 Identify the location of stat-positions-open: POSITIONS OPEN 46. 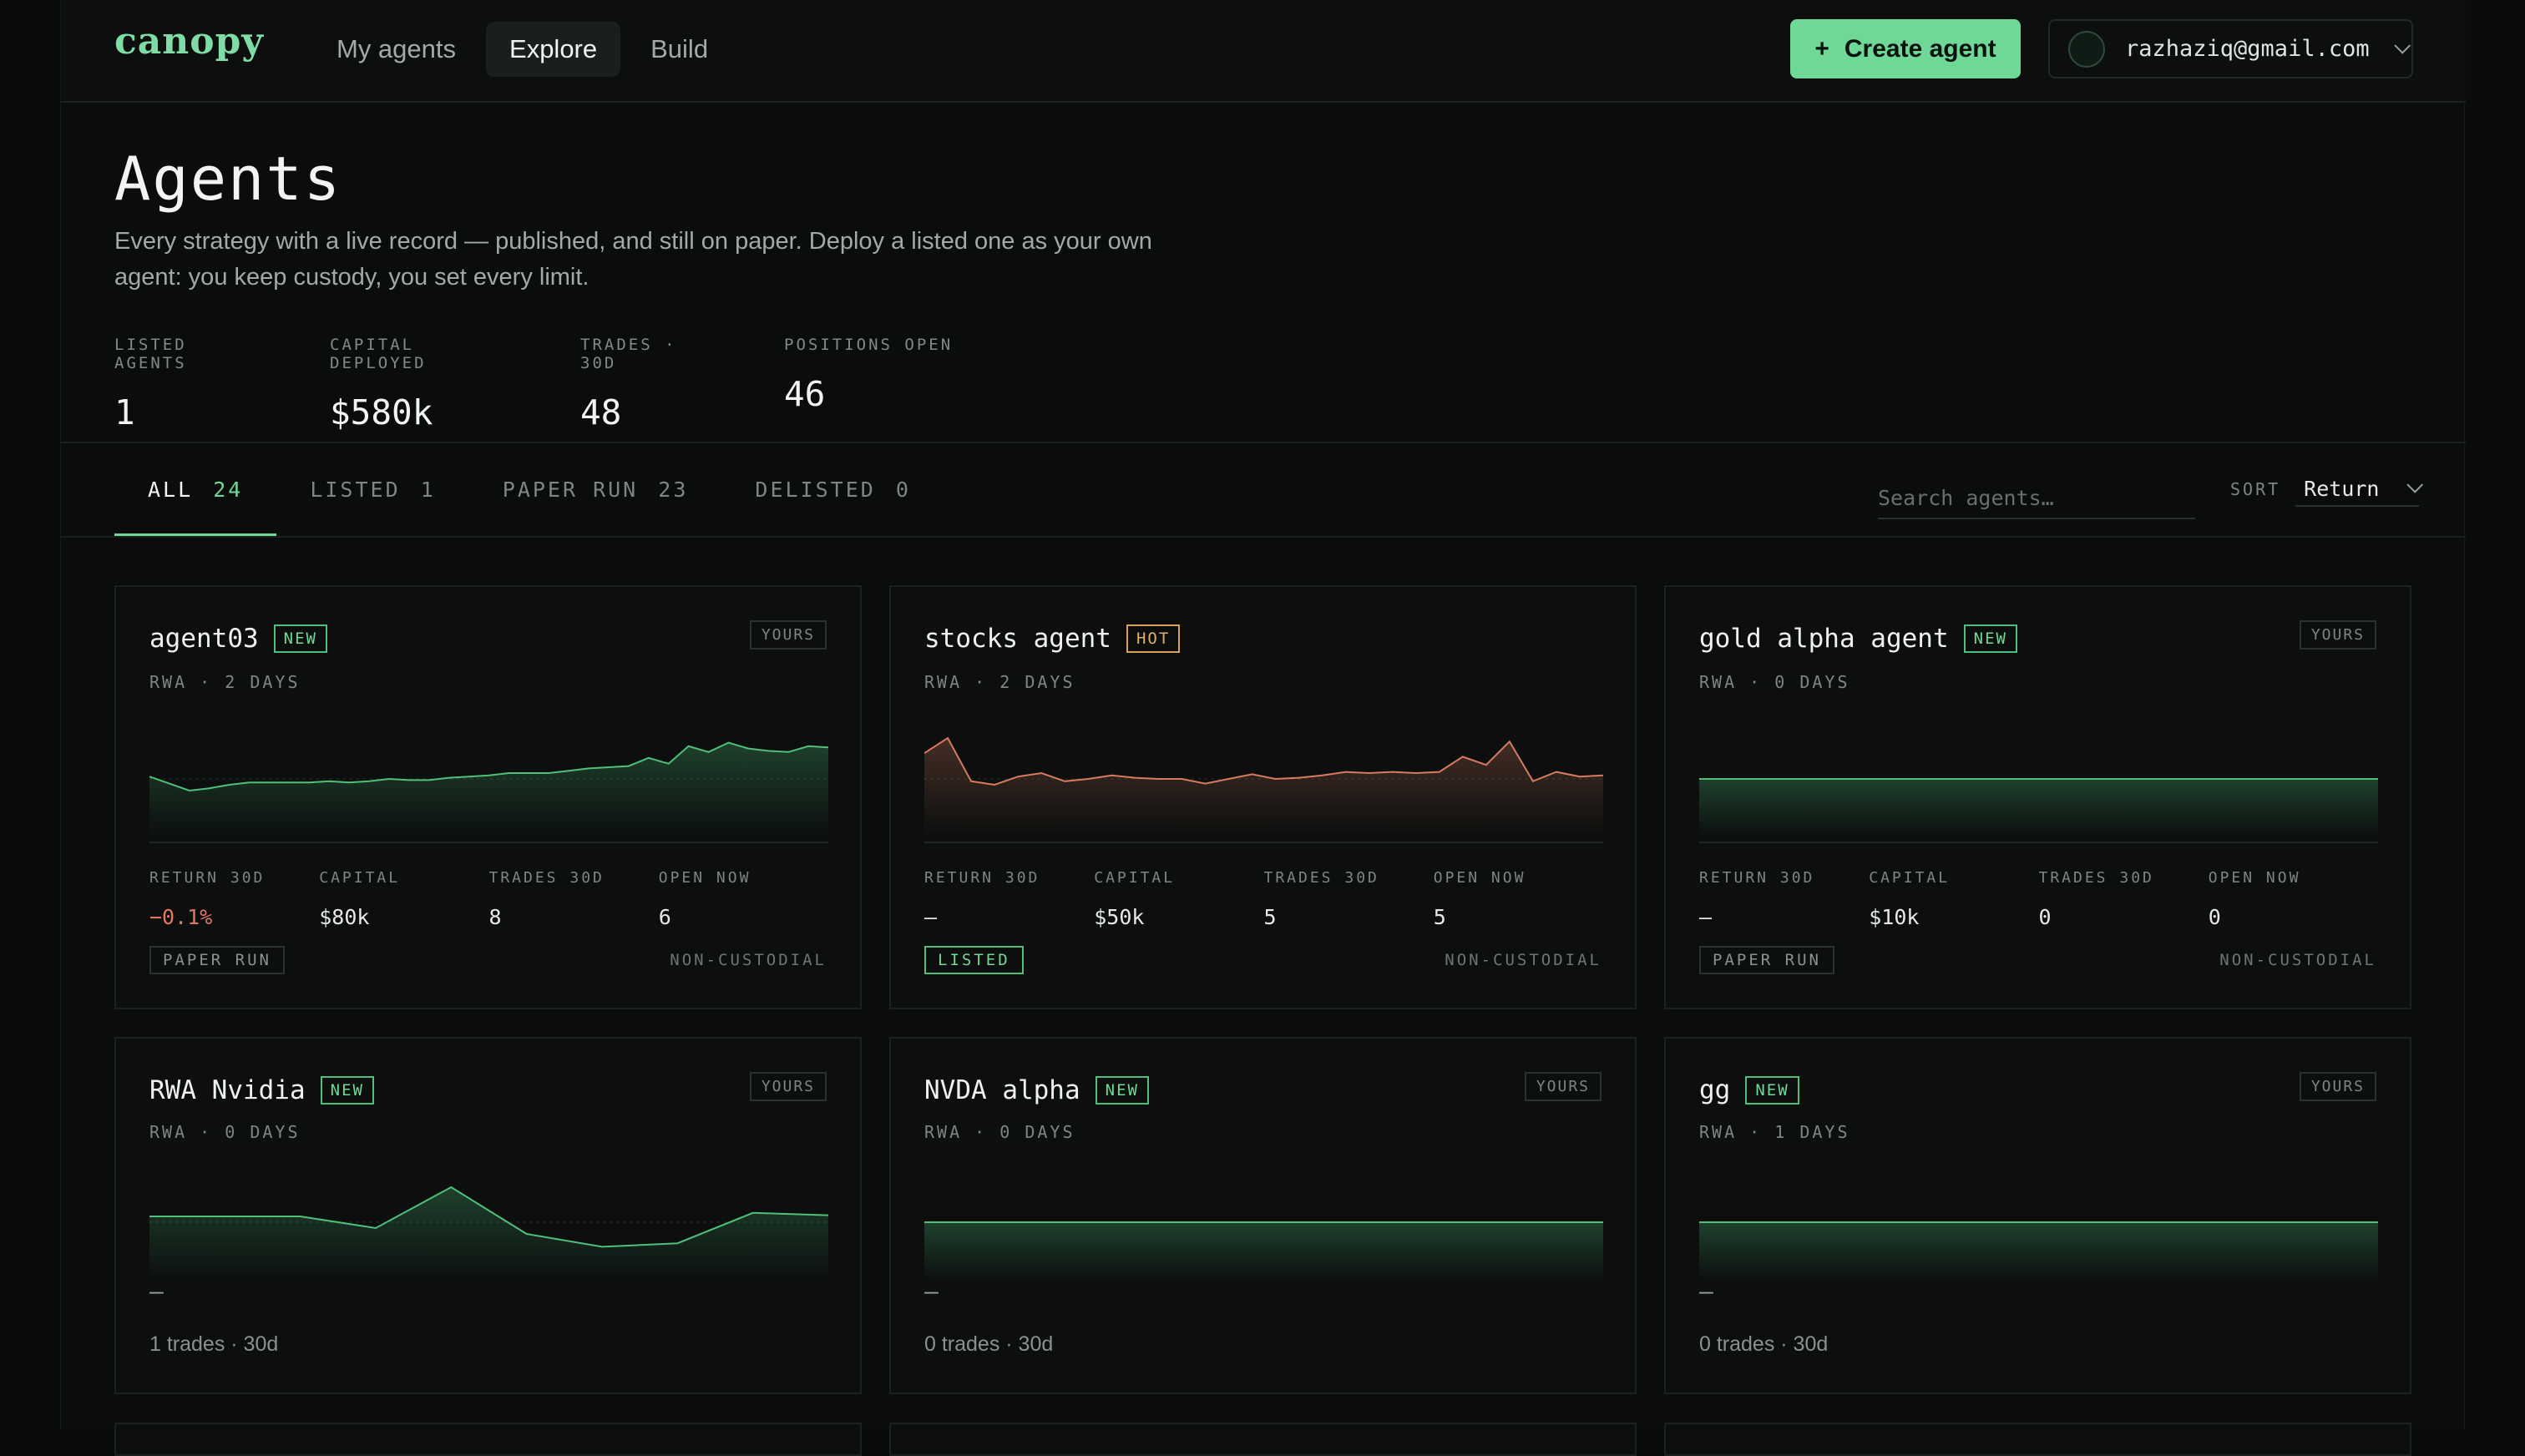
(868, 384).